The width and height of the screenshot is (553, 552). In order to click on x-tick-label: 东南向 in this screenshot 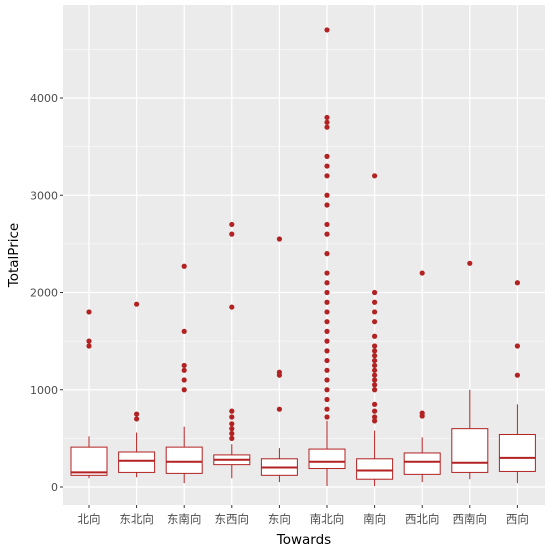, I will do `click(184, 519)`.